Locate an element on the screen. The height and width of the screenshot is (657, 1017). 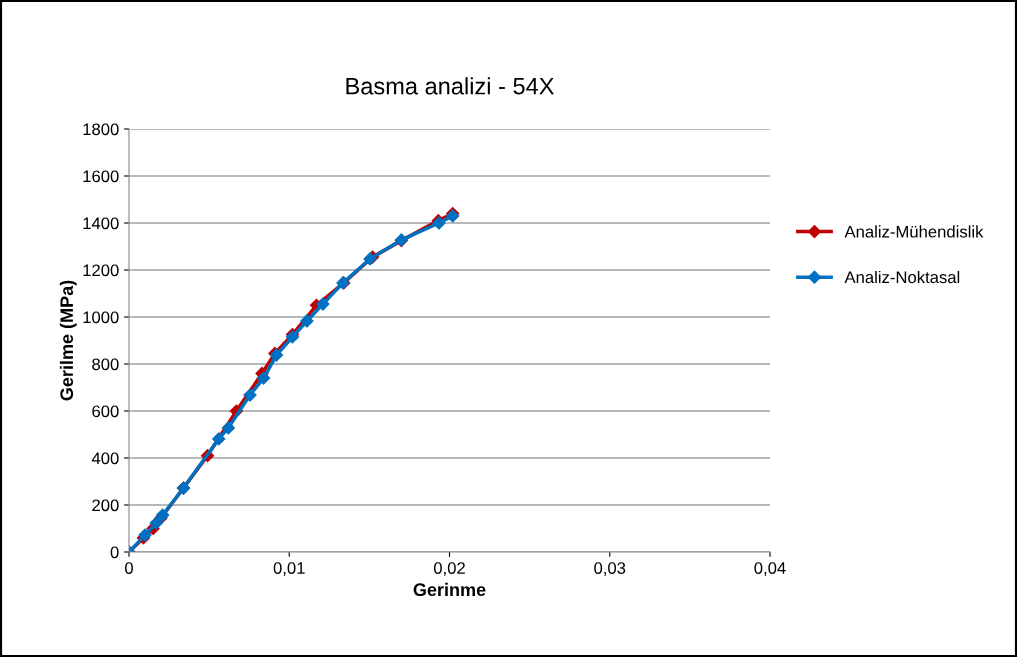
chart-title: Basma analizi - 54X is located at coordinates (450, 86).